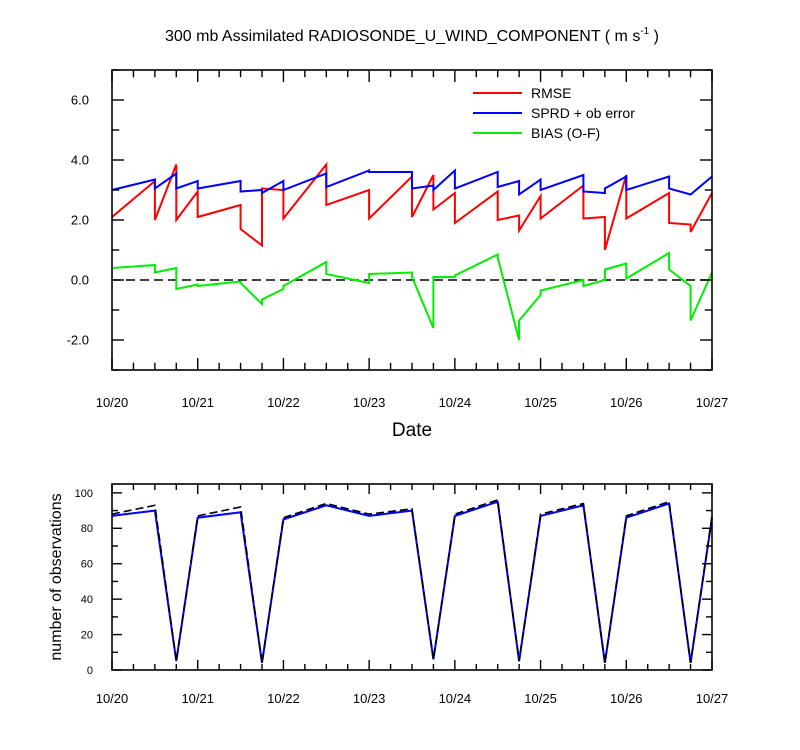  Describe the element at coordinates (412, 296) in the screenshot. I see `series-line-bias-o-f` at that location.